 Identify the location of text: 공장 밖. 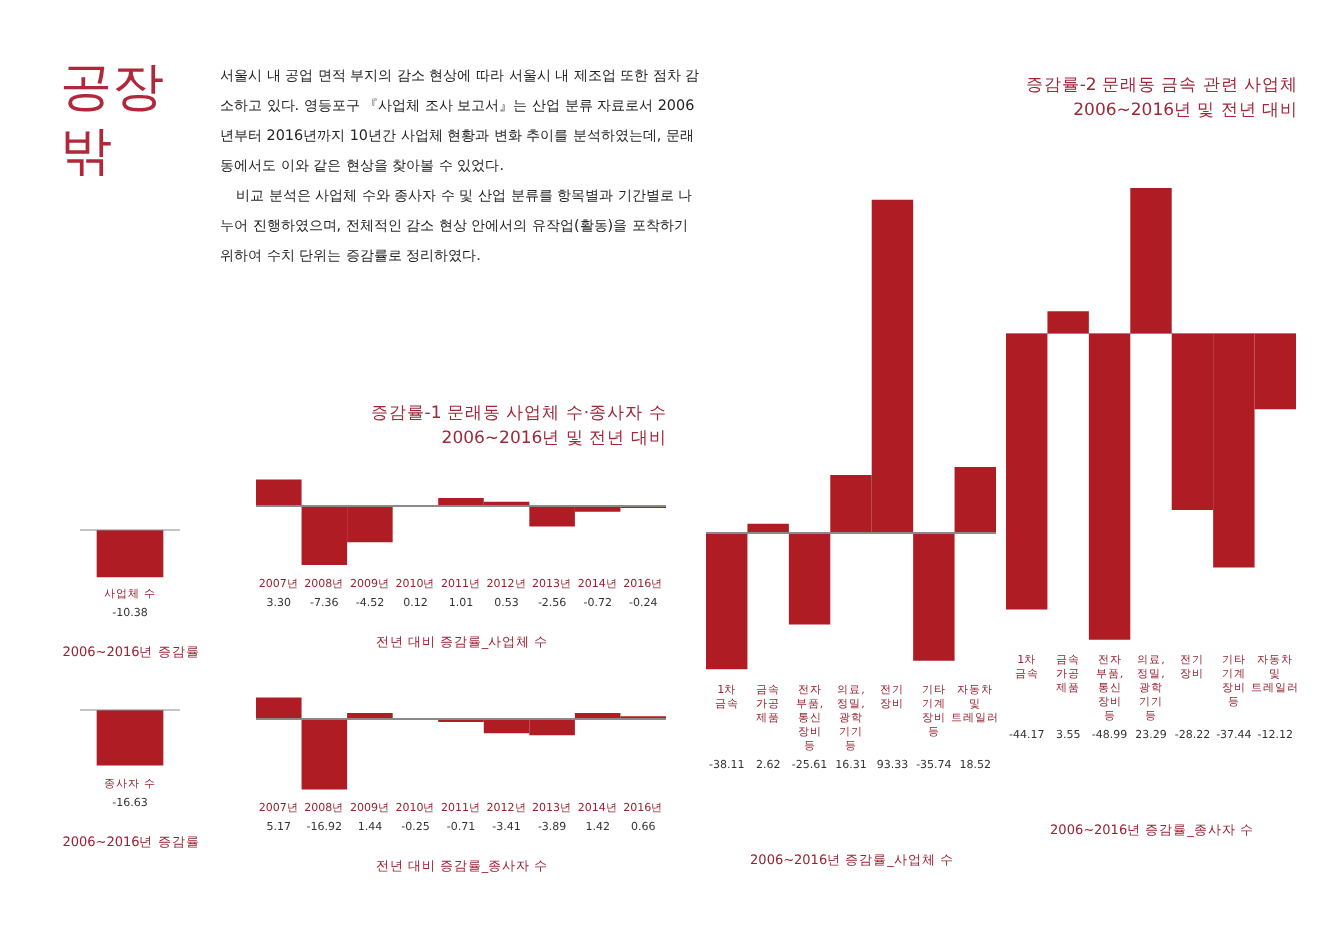
(113, 120).